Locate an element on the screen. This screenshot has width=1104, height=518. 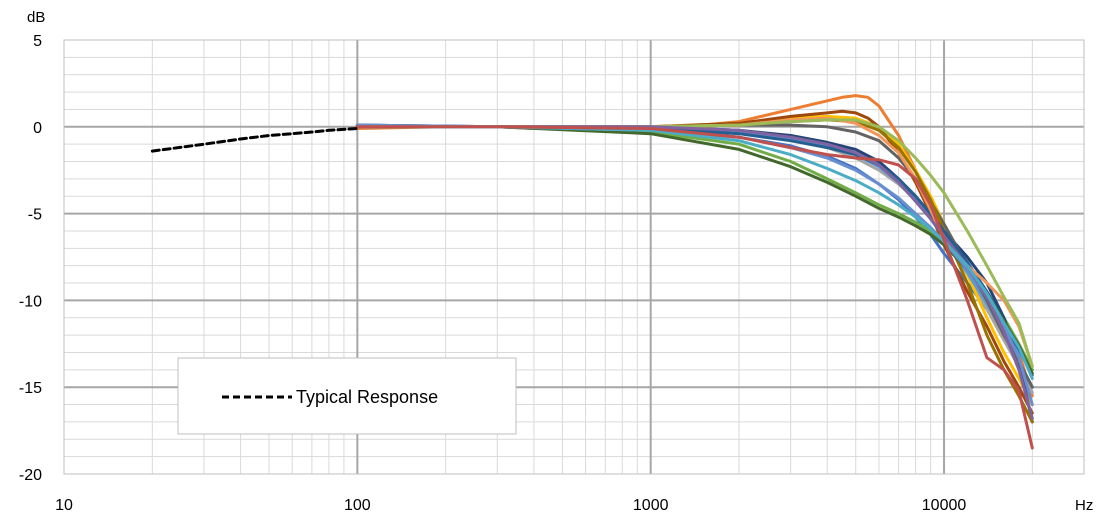
series-line-typical-response is located at coordinates (254, 140).